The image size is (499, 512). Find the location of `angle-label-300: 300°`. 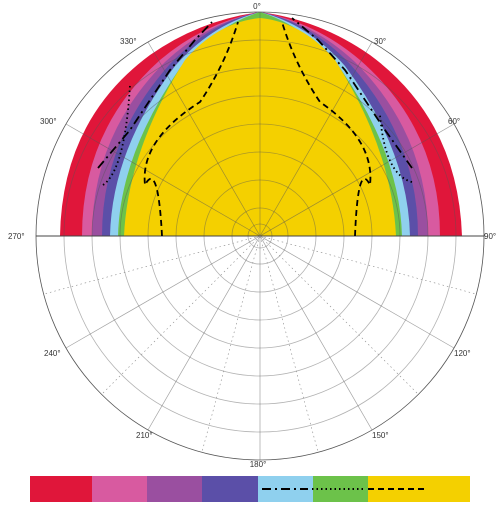

angle-label-300: 300° is located at coordinates (48, 121).